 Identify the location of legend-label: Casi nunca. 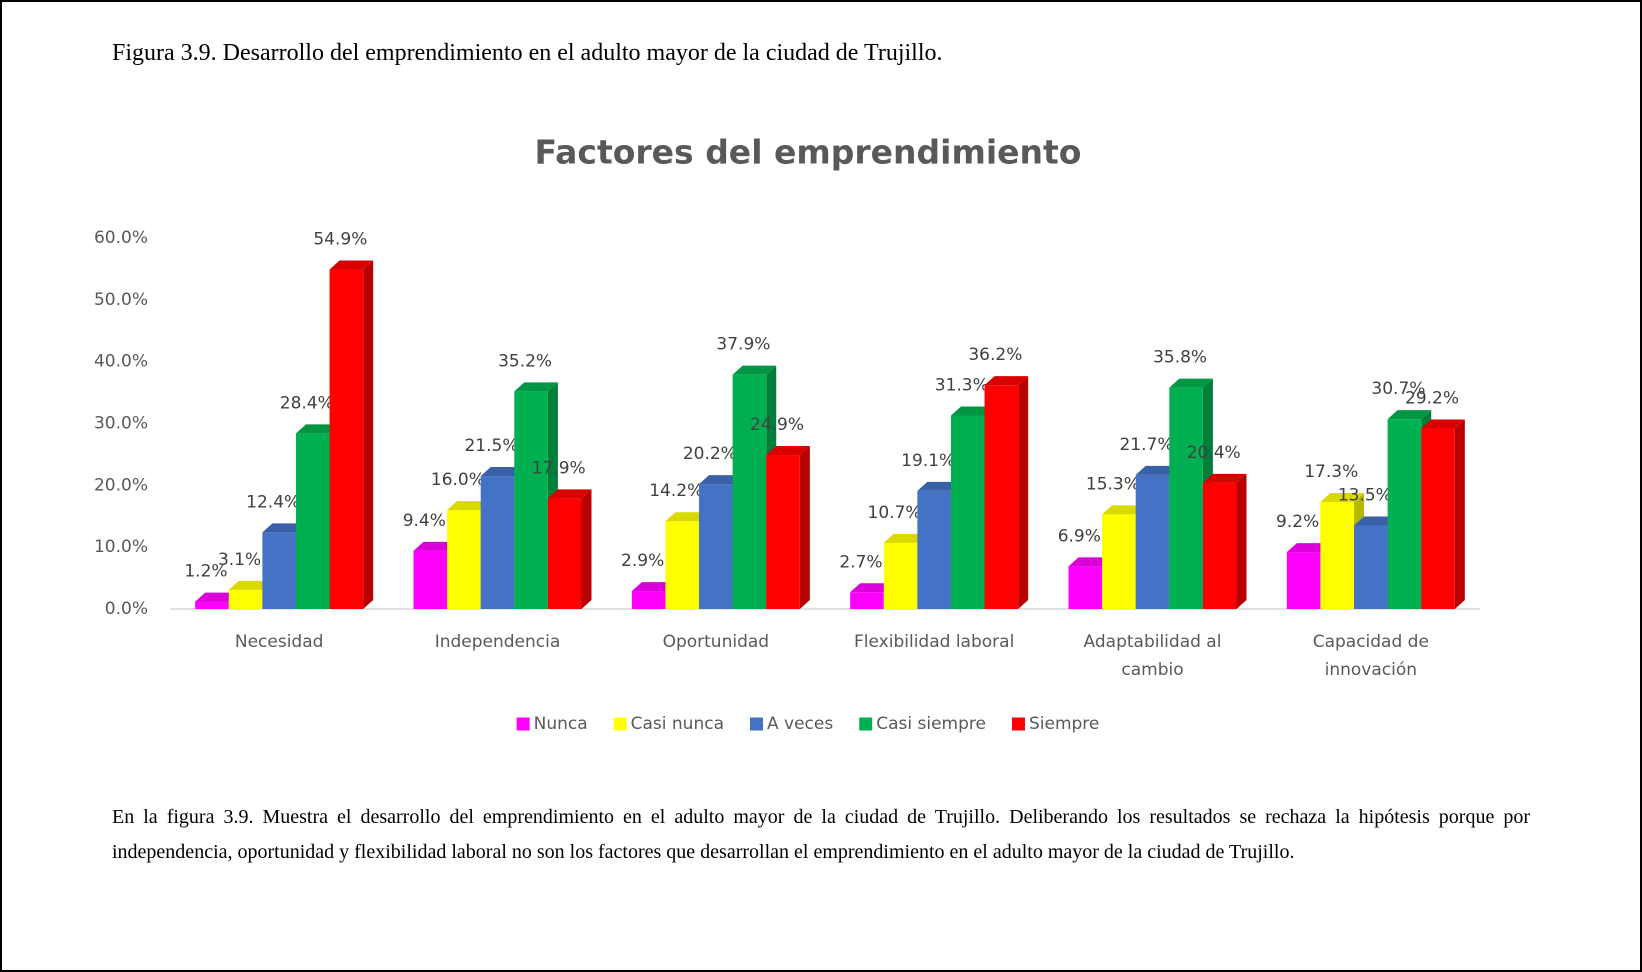
(677, 724).